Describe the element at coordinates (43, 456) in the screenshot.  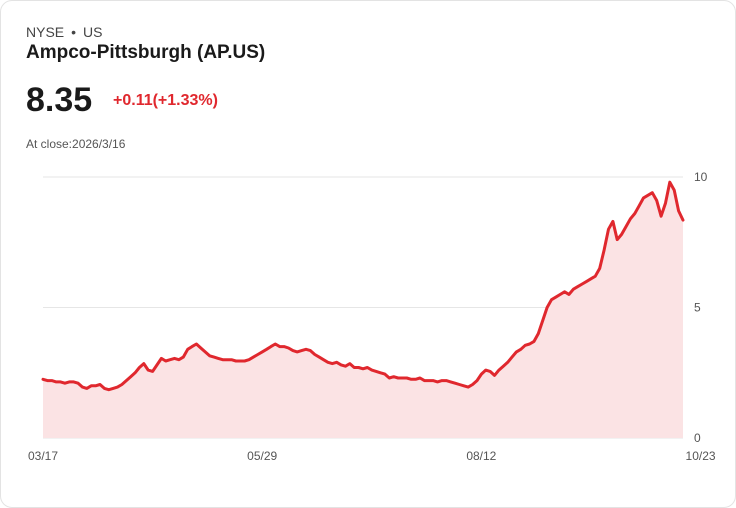
I see `x-tick-label-0: 03/17` at that location.